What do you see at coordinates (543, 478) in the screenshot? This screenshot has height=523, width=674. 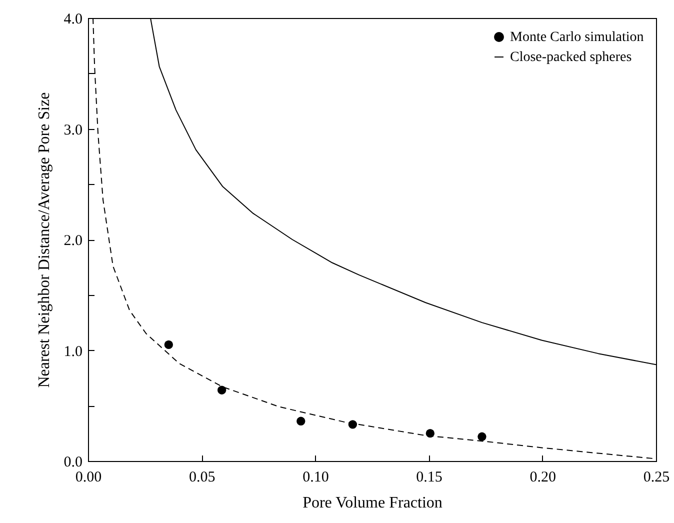 I see `x-tick-label: 0.20` at bounding box center [543, 478].